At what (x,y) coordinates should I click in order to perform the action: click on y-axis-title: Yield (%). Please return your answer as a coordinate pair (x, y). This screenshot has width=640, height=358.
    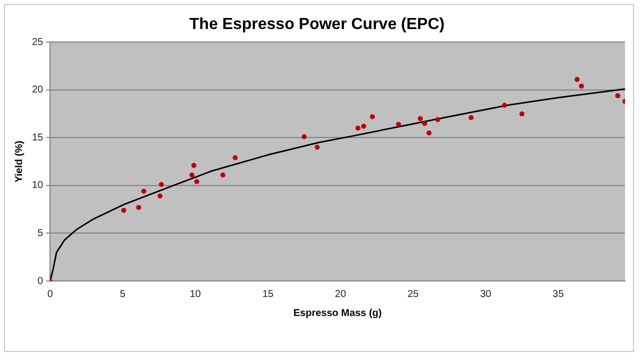
    Looking at the image, I should click on (19, 161).